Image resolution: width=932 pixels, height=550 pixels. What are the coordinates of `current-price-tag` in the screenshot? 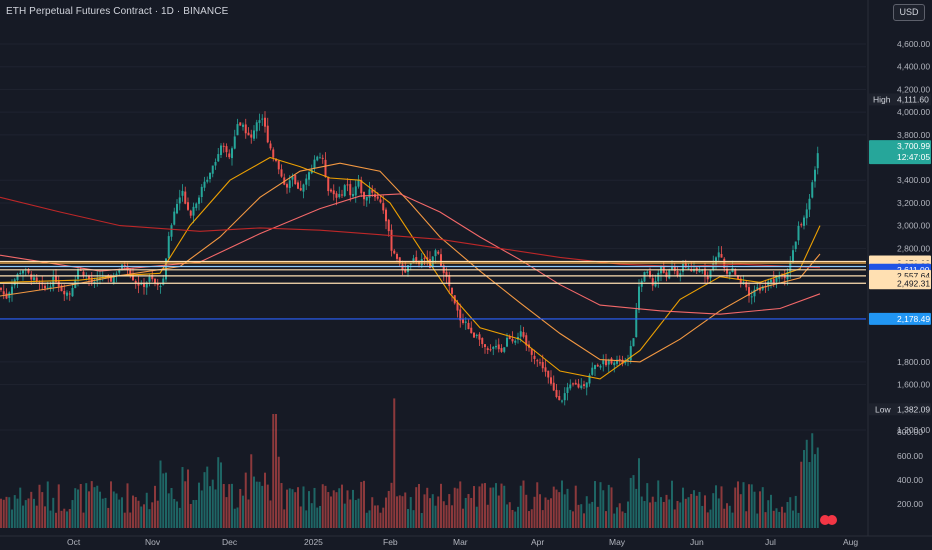 It's located at (900, 152).